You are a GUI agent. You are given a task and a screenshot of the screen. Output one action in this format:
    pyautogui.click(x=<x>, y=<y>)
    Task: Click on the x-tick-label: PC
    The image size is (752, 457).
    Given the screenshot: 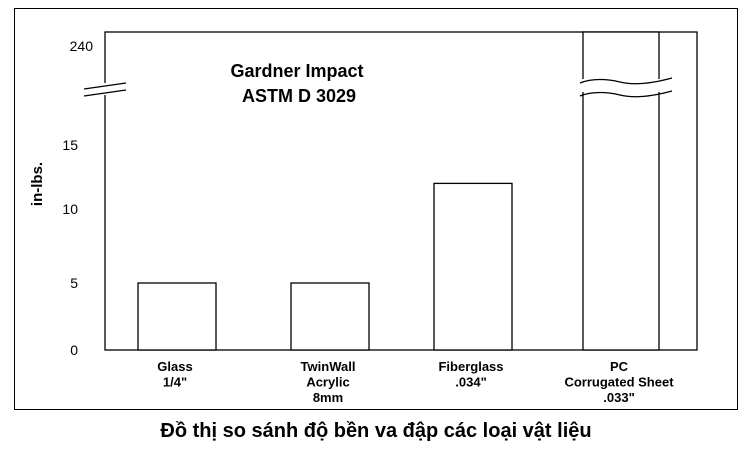 What is the action you would take?
    pyautogui.click(x=619, y=366)
    